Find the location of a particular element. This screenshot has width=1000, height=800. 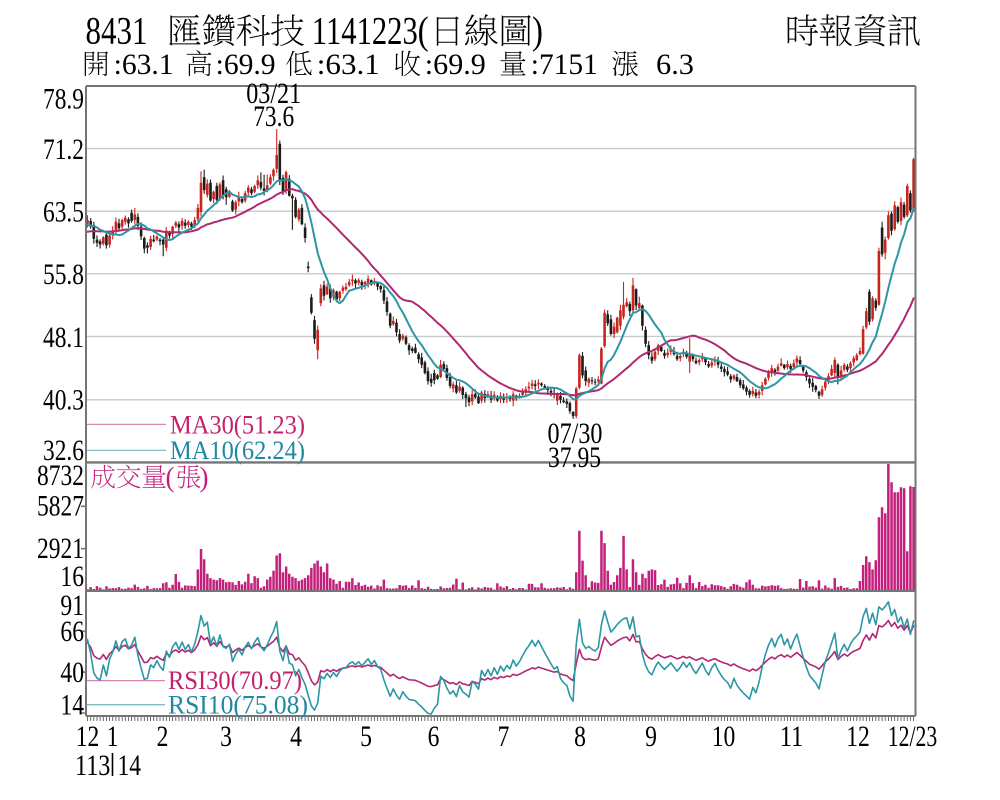

svg-text: 48.1 is located at coordinates (63, 337).